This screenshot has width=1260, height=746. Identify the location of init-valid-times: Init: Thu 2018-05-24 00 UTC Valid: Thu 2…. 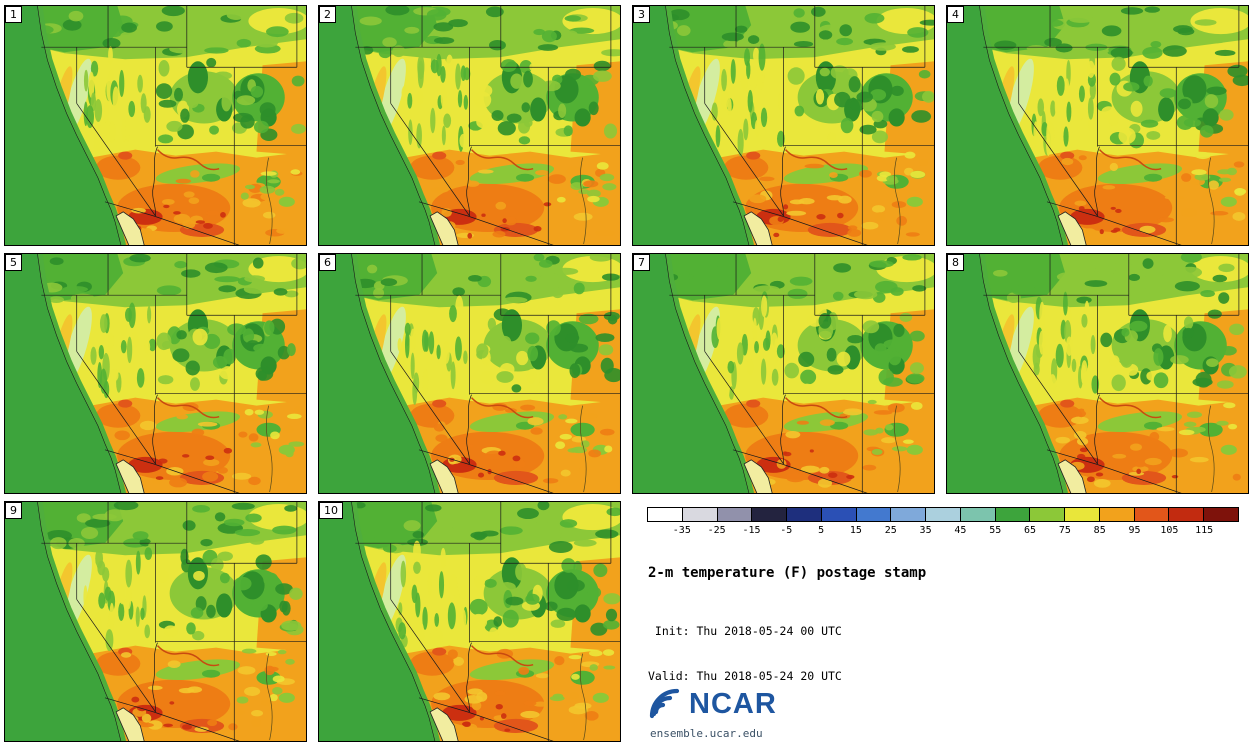
(948, 654).